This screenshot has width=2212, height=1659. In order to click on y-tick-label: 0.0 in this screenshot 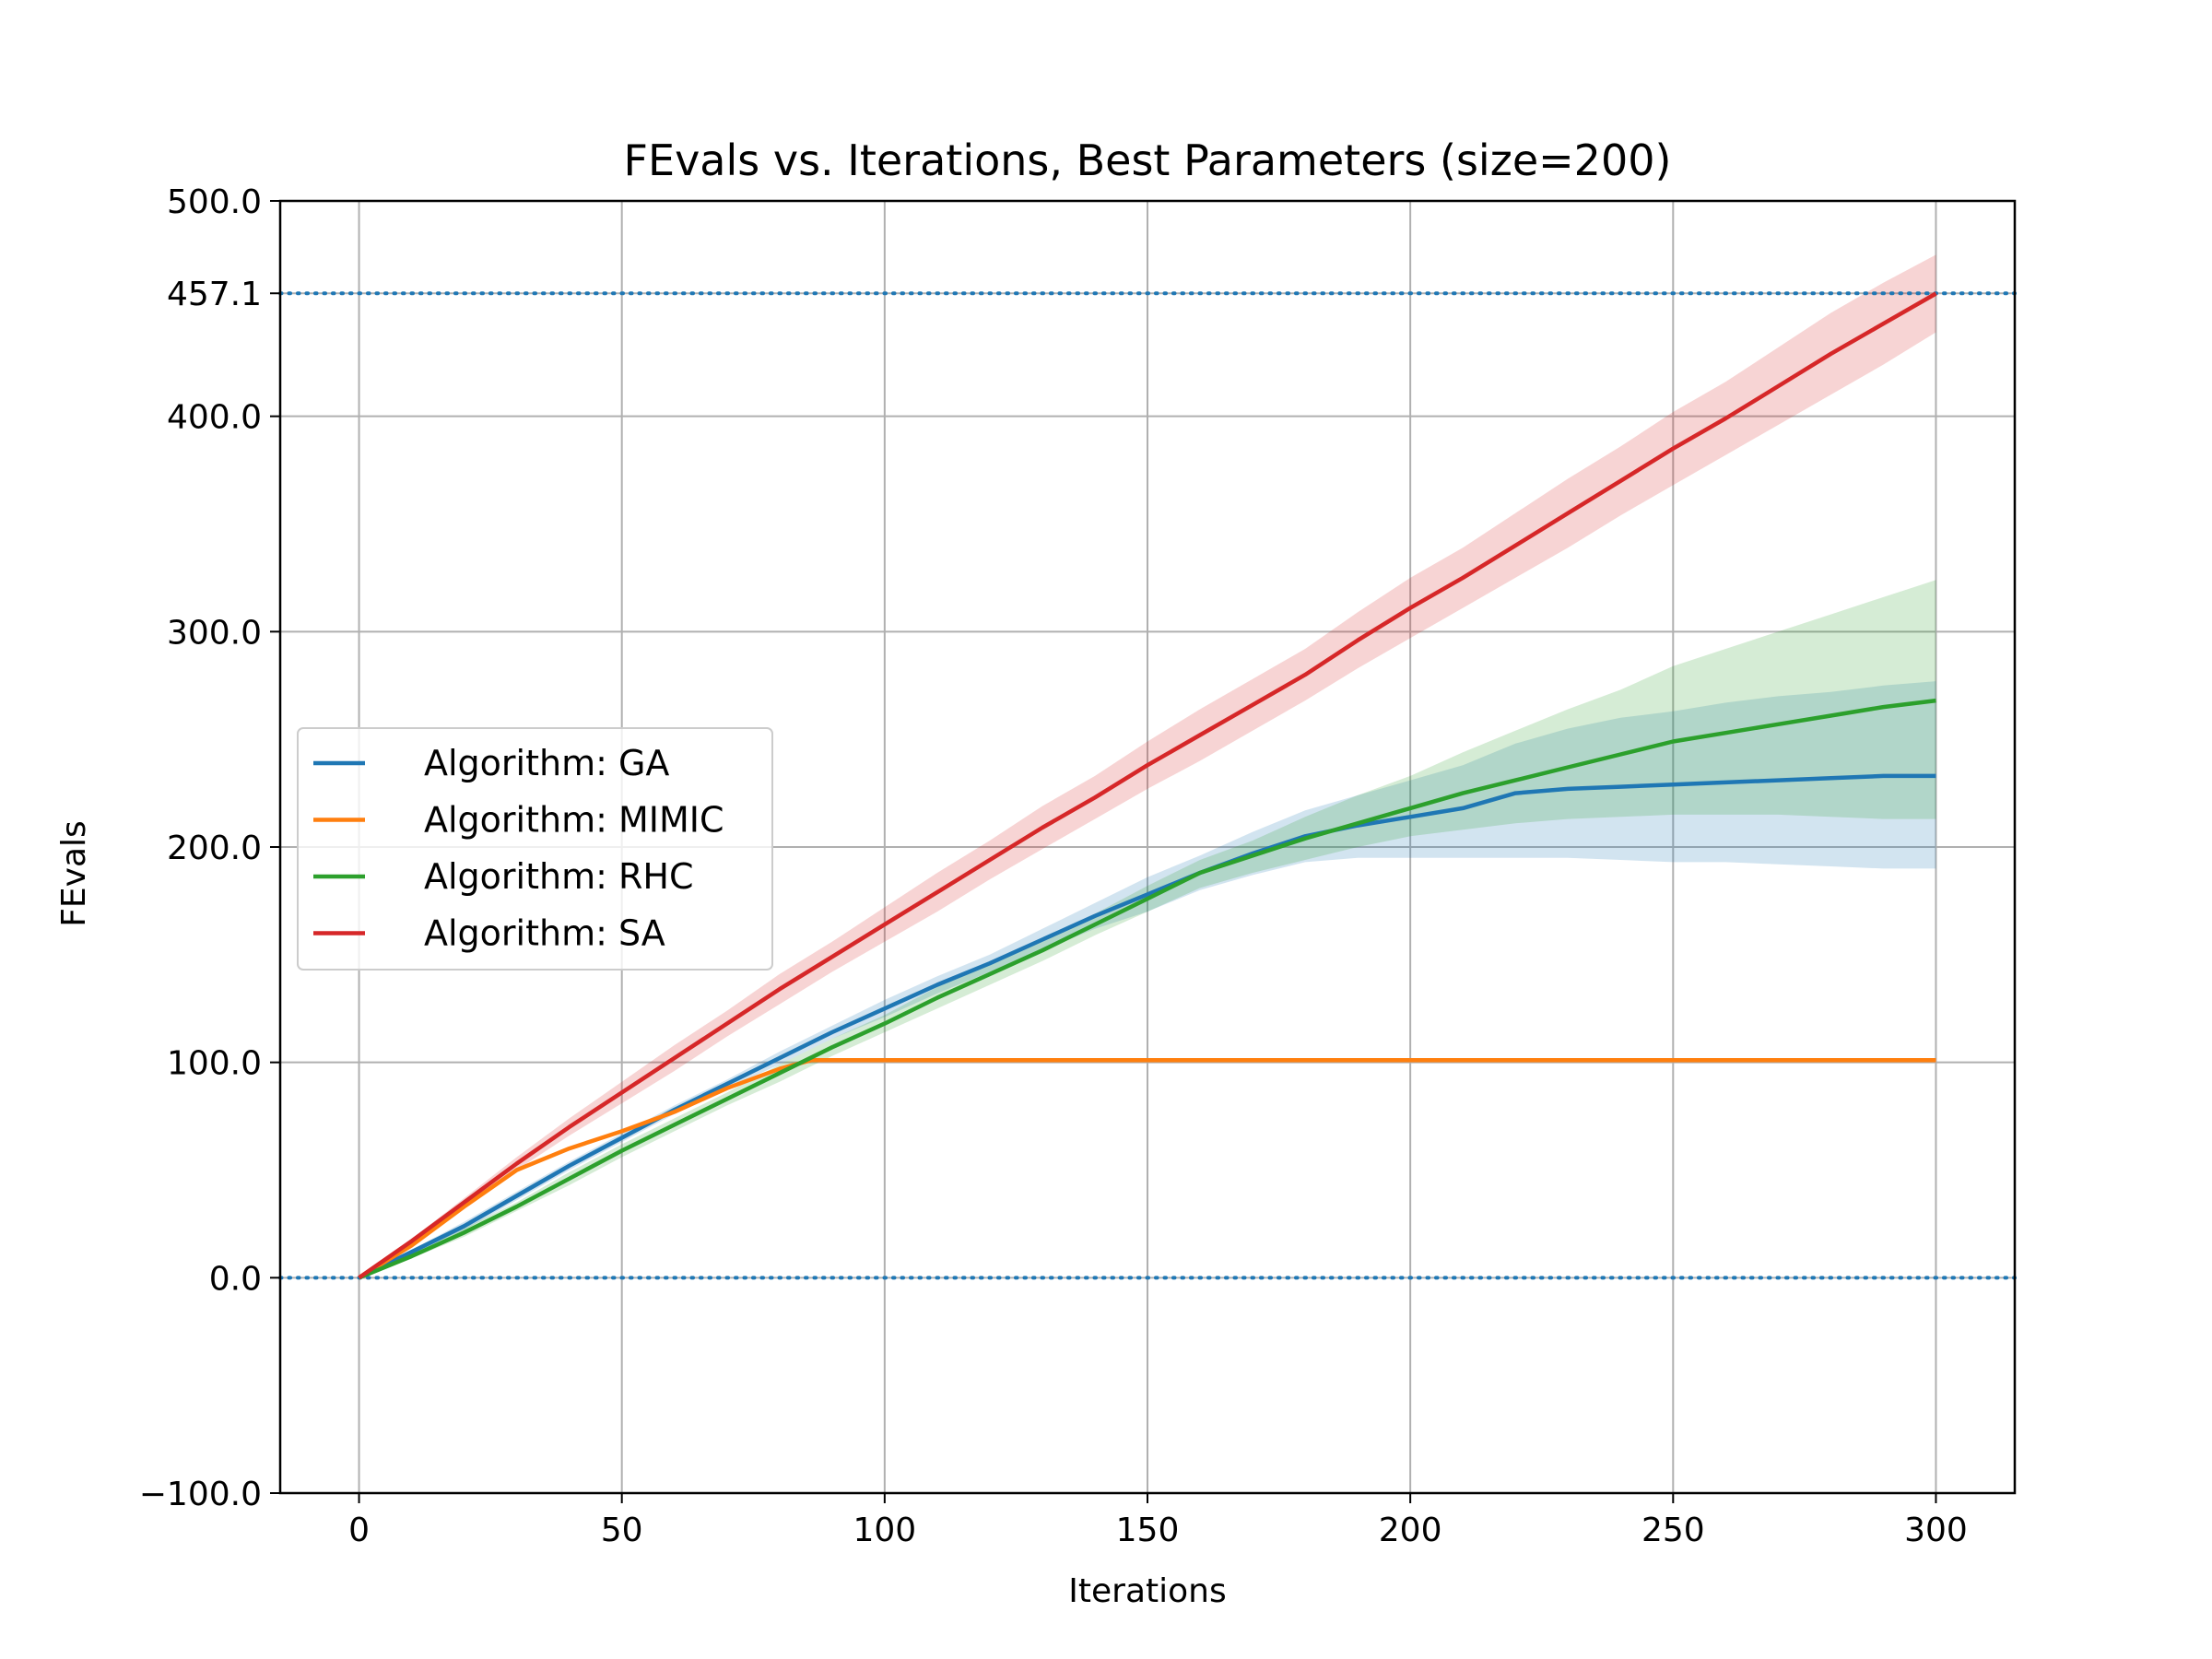, I will do `click(235, 1279)`.